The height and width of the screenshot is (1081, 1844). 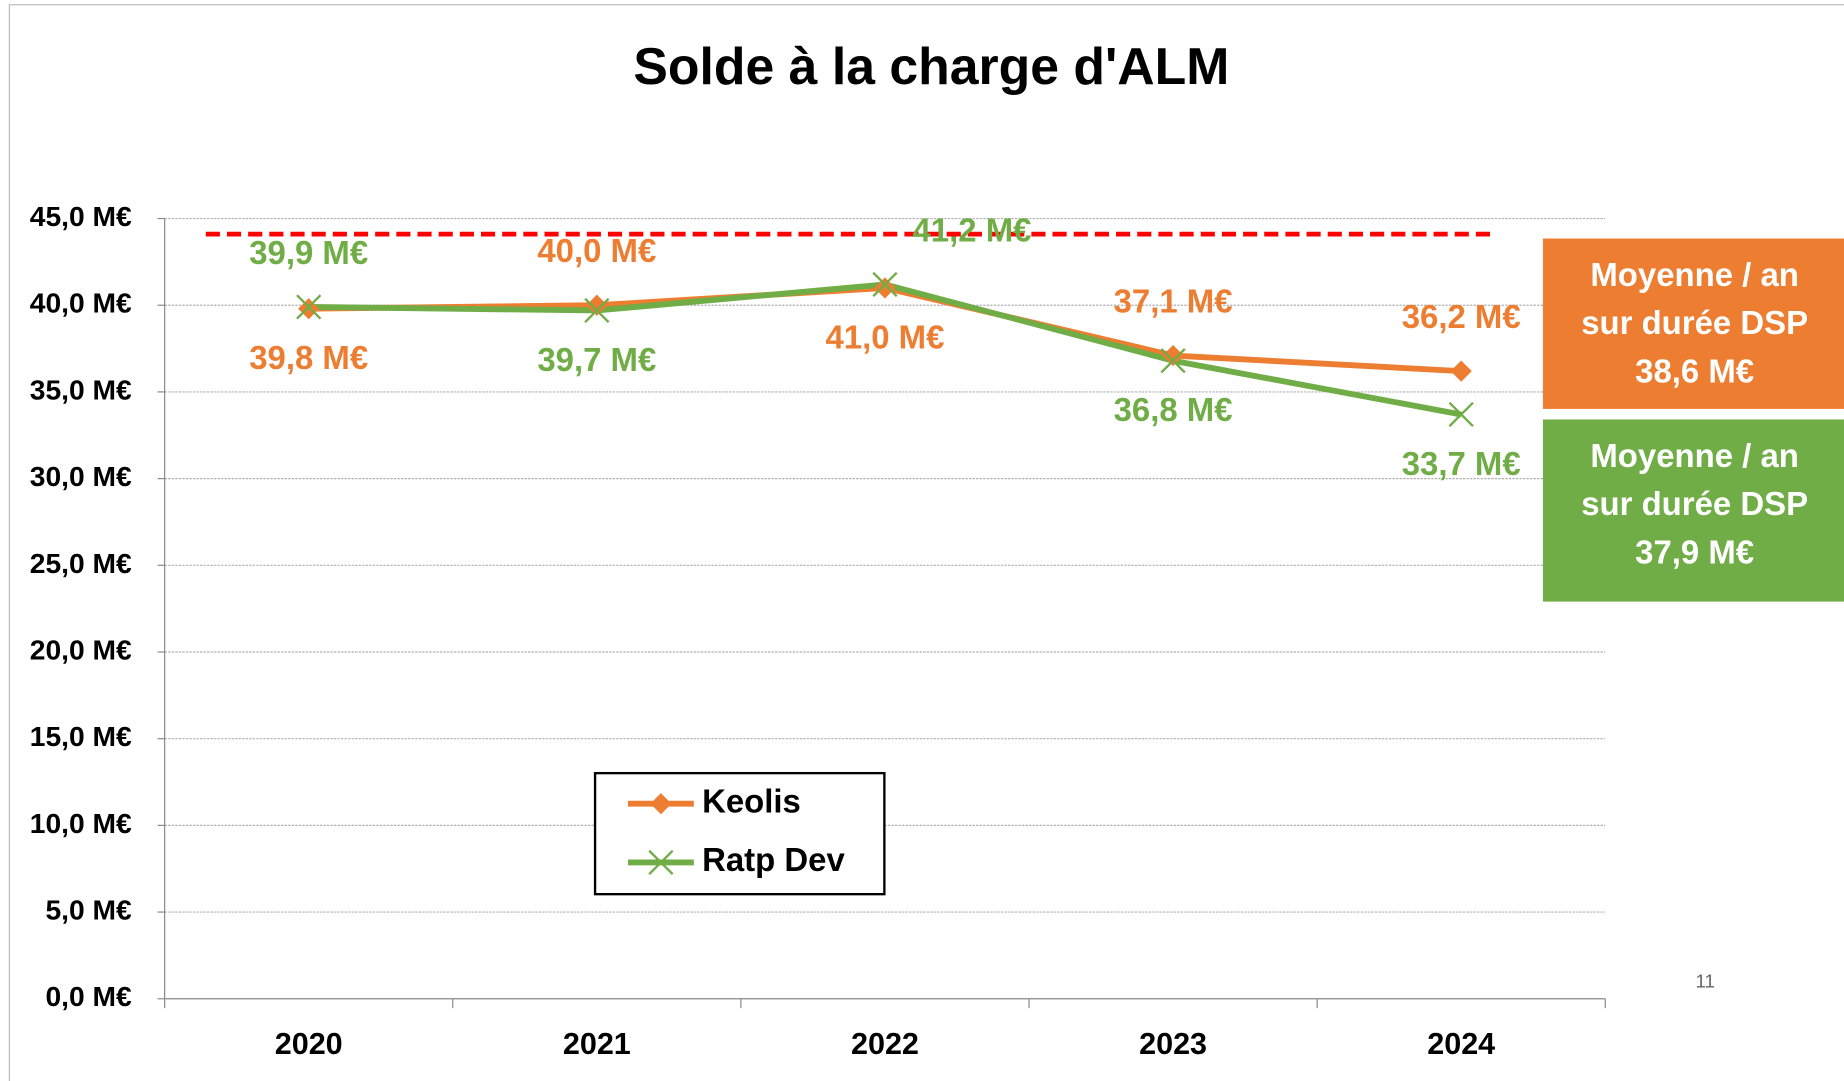 I want to click on y-tick-label: 15,0 M€, so click(x=81, y=736).